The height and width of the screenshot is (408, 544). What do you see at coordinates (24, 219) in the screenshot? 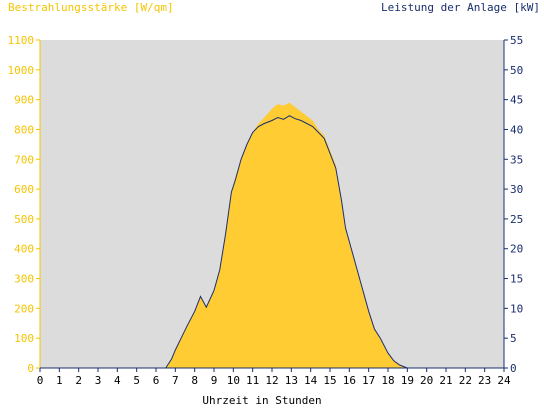
I see `left-tick-label: 500` at bounding box center [24, 219].